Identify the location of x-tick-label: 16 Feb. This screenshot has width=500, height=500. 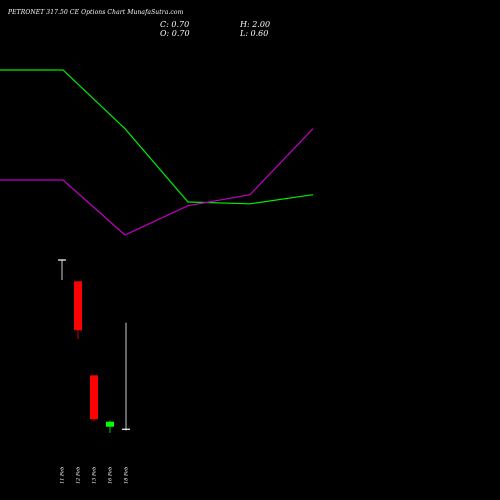
(111, 475).